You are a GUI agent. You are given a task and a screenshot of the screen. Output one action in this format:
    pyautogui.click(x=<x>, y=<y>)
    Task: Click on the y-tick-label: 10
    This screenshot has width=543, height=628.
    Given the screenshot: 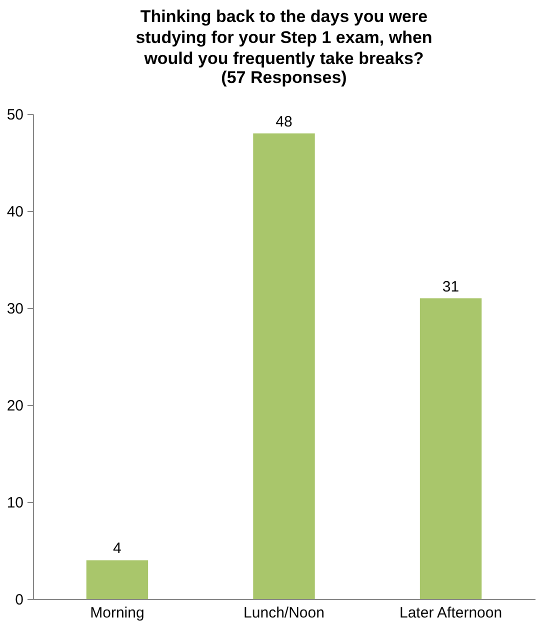 What is the action you would take?
    pyautogui.click(x=15, y=503)
    